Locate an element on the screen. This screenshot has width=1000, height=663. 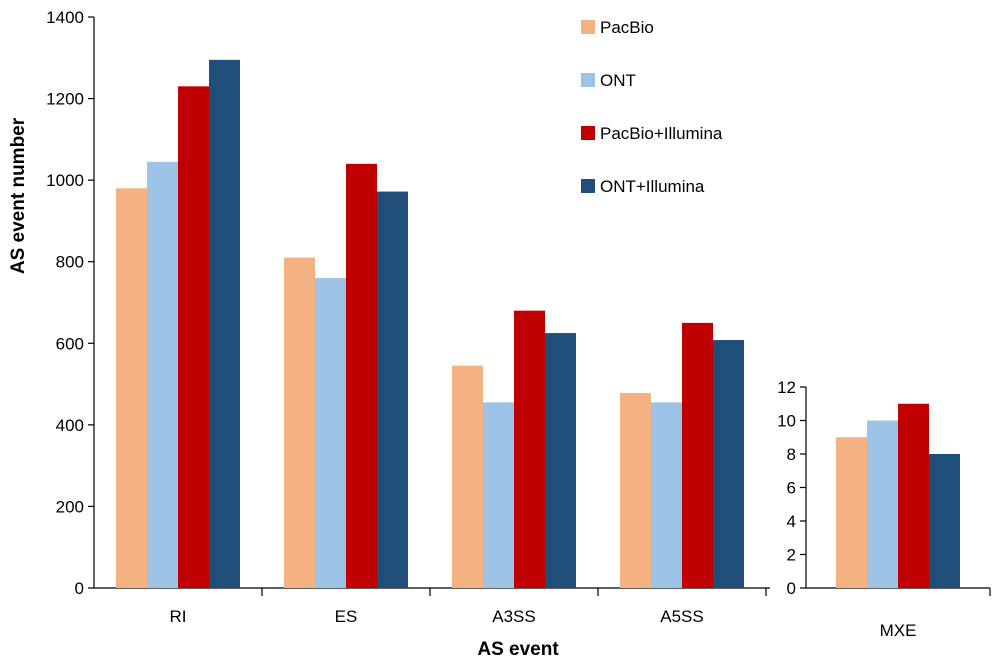
y-tick-label: 12 is located at coordinates (786, 387).